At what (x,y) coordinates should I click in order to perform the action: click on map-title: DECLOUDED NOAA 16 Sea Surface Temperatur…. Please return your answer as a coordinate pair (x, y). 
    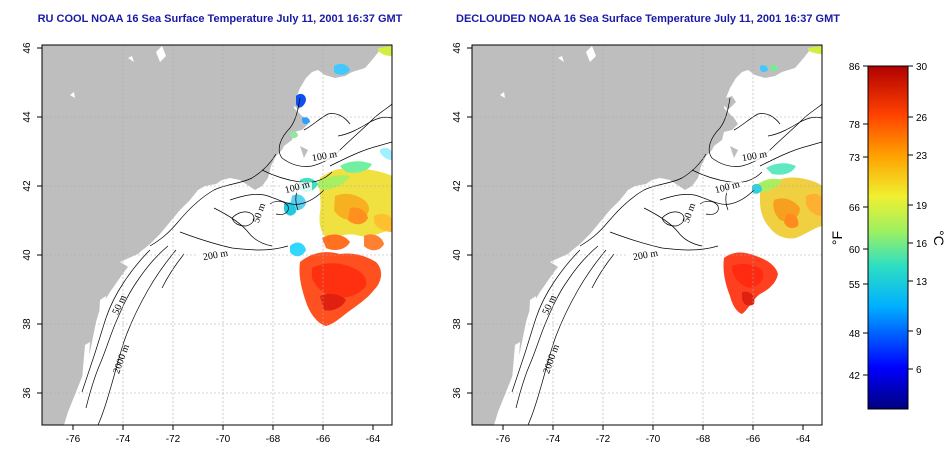
    Looking at the image, I should click on (648, 19).